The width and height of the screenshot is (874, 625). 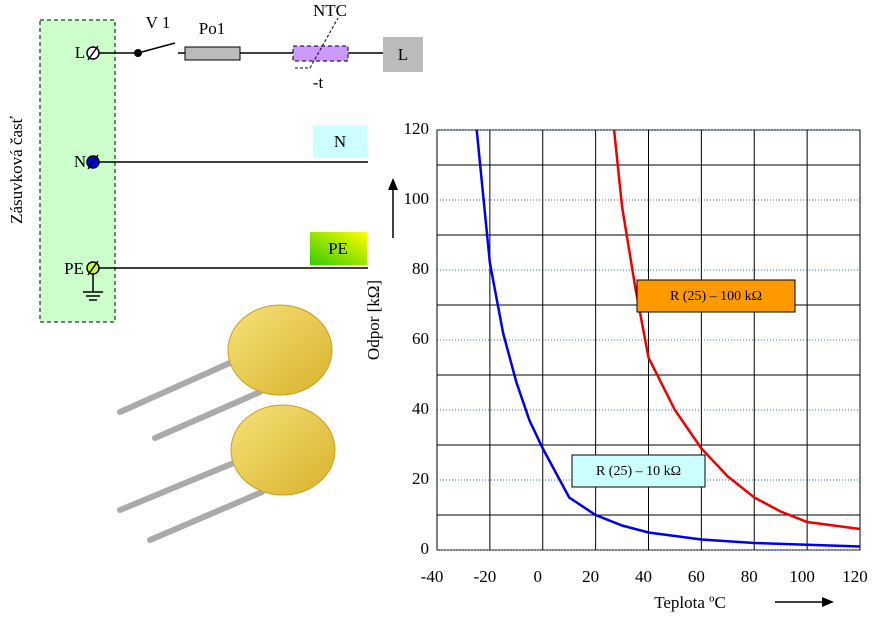 What do you see at coordinates (318, 82) in the screenshot?
I see `ntc-temp: -t` at bounding box center [318, 82].